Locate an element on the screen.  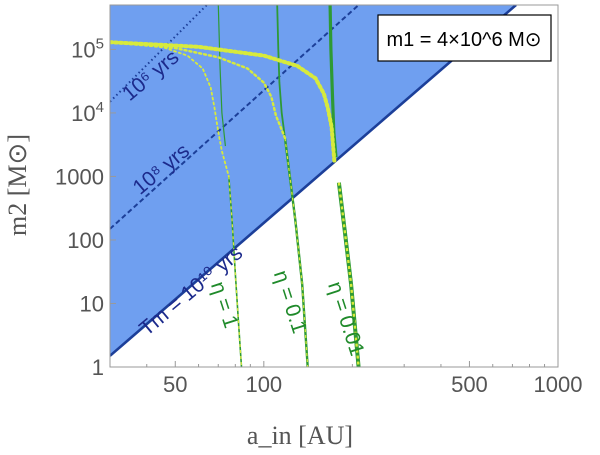
annotation-4: η = 1 is located at coordinates (224, 305).